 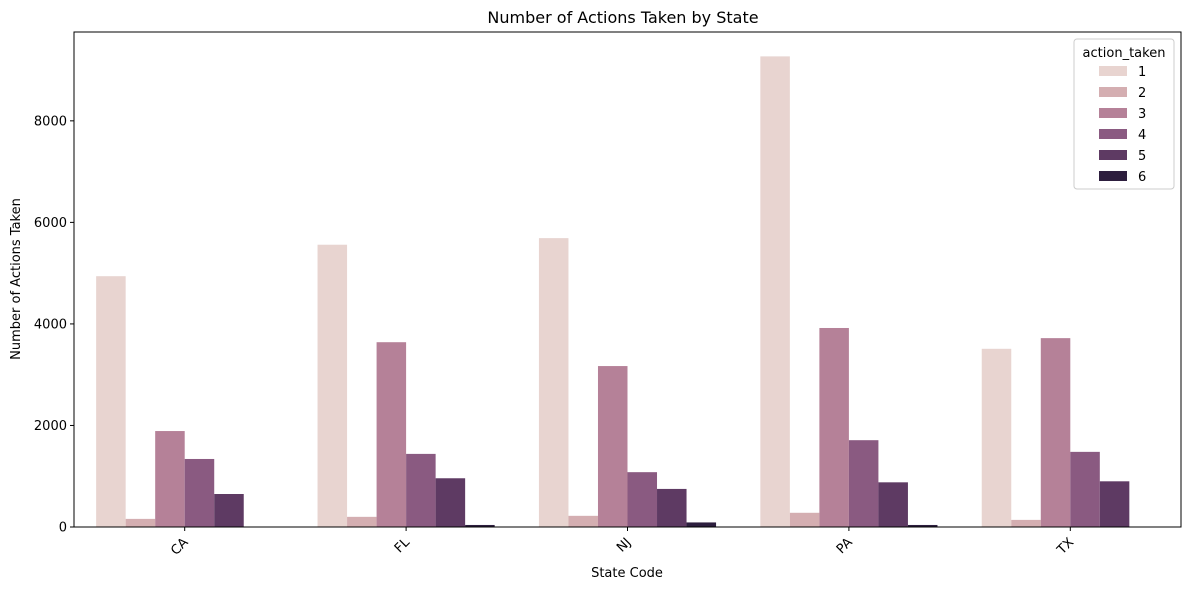 I want to click on y-axis-label: Number of Actions Taken, so click(x=16, y=279).